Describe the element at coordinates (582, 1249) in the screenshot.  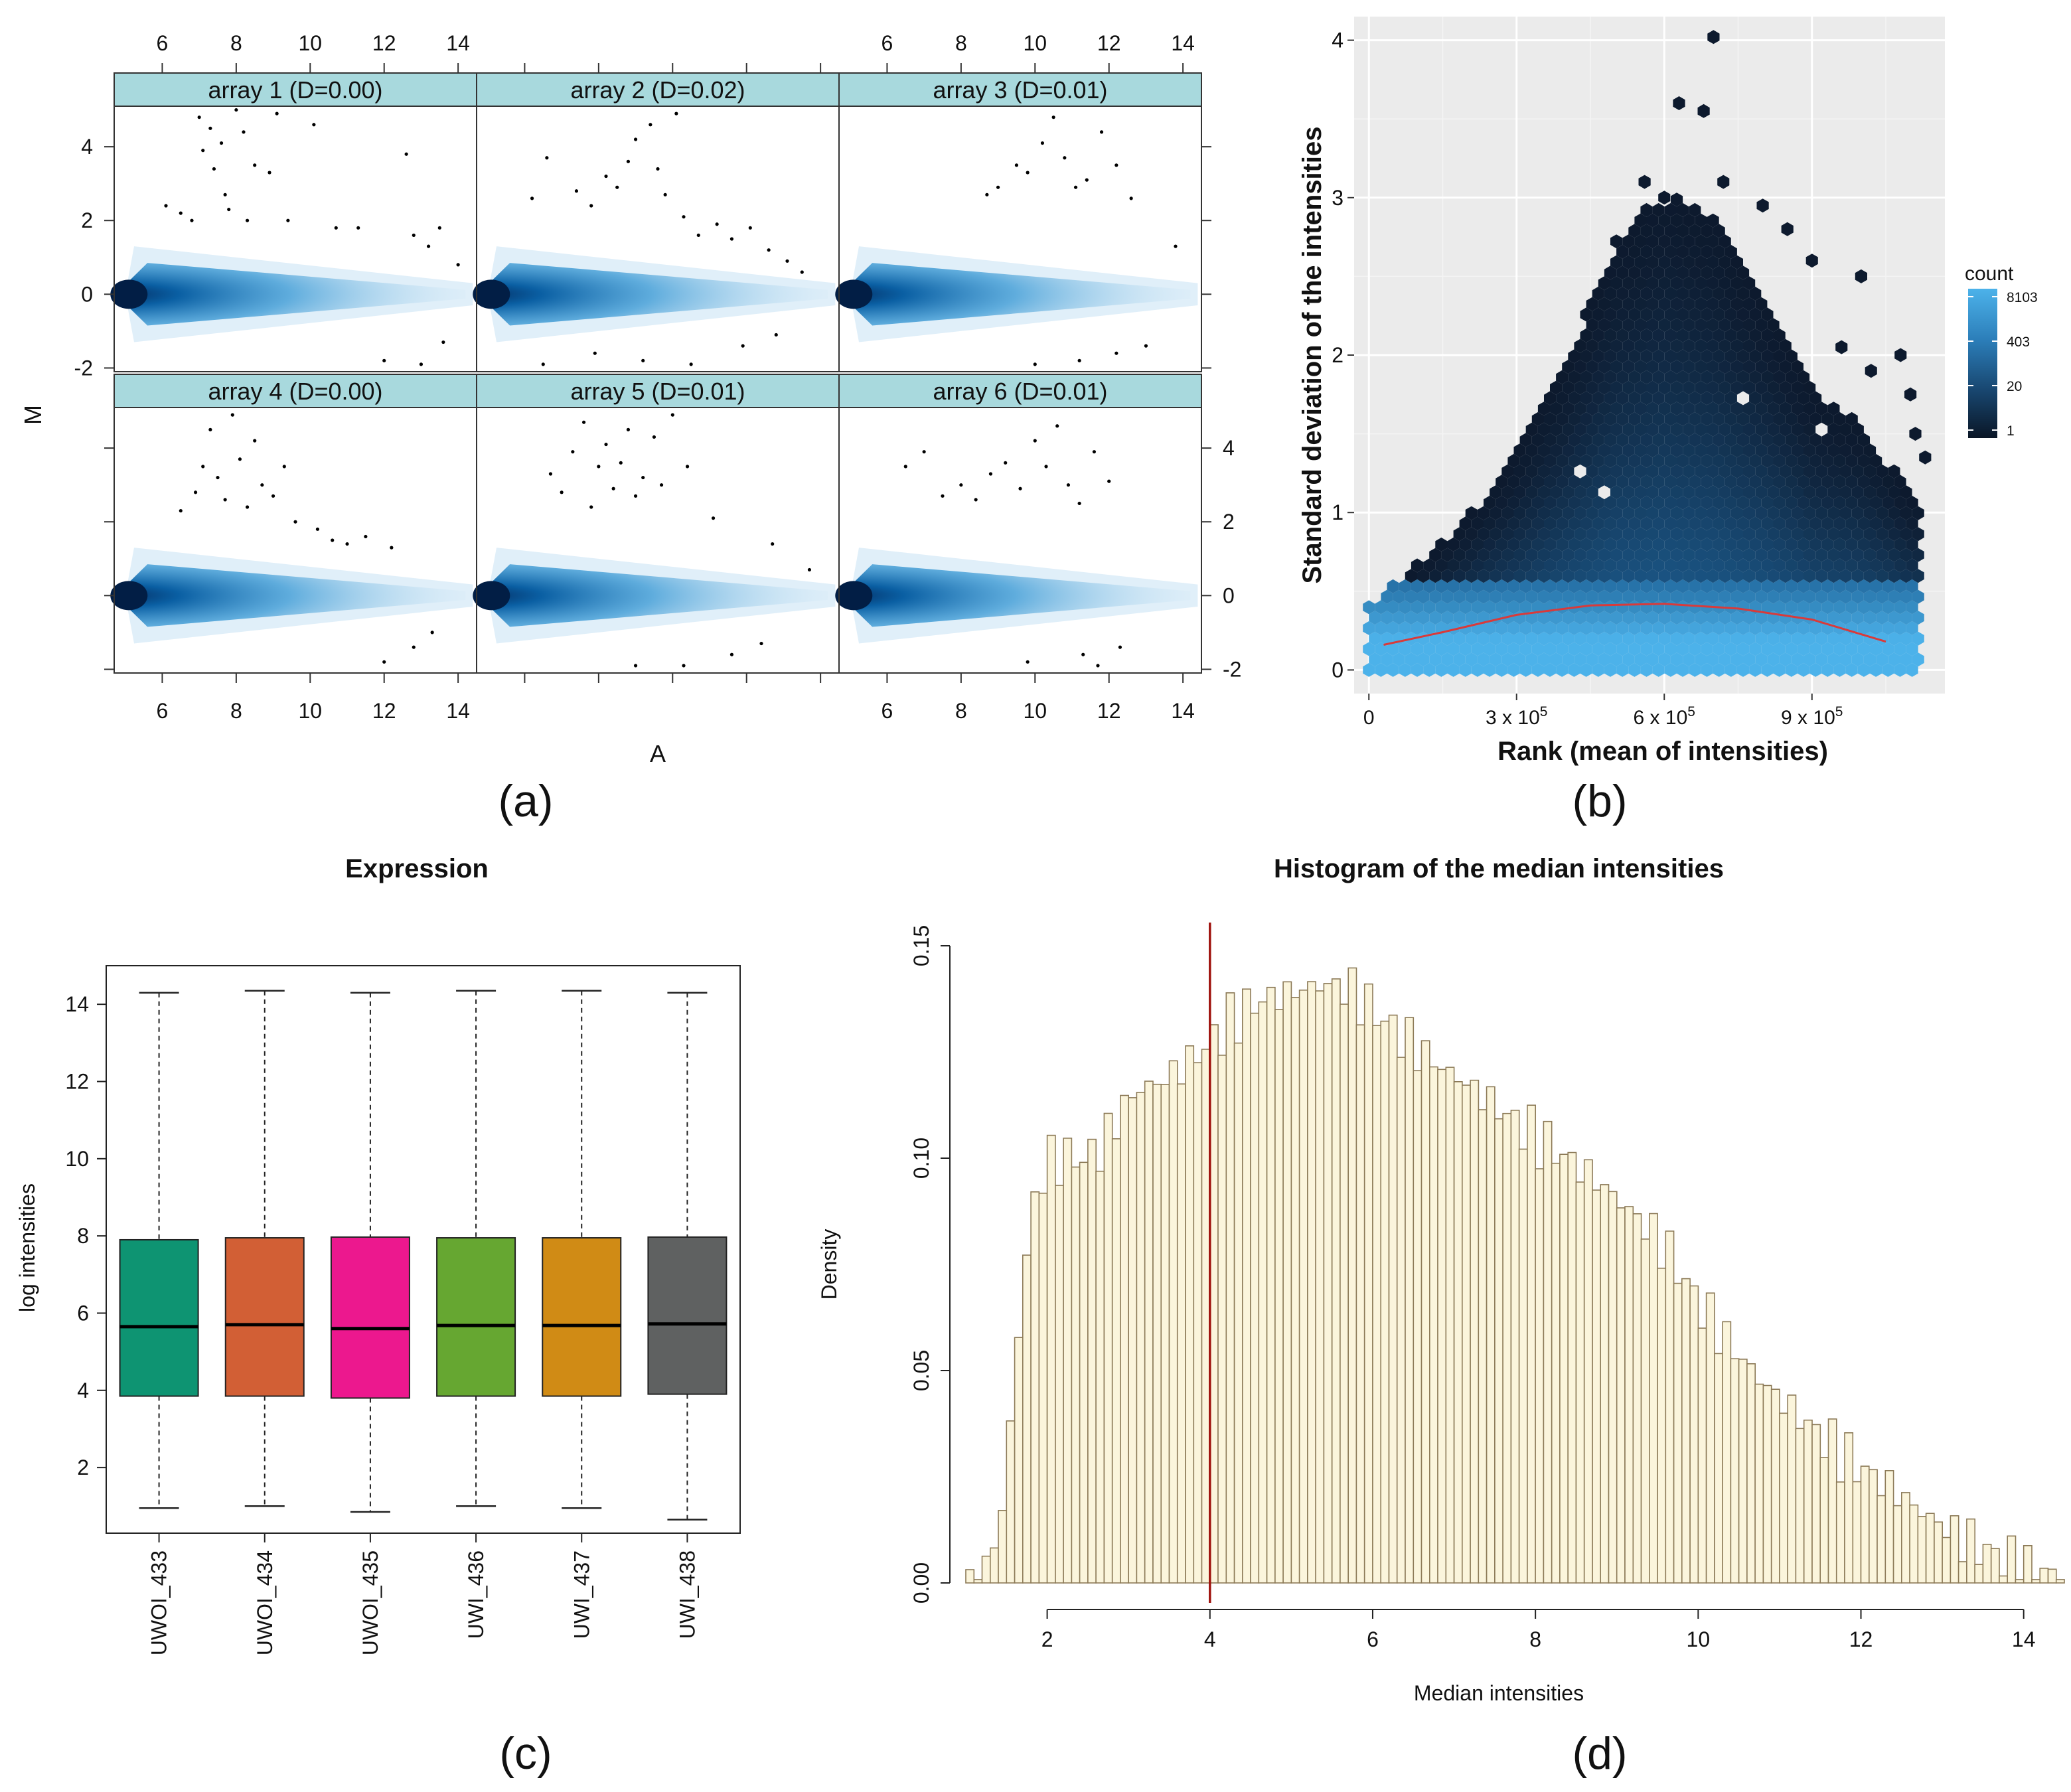
I see `box` at that location.